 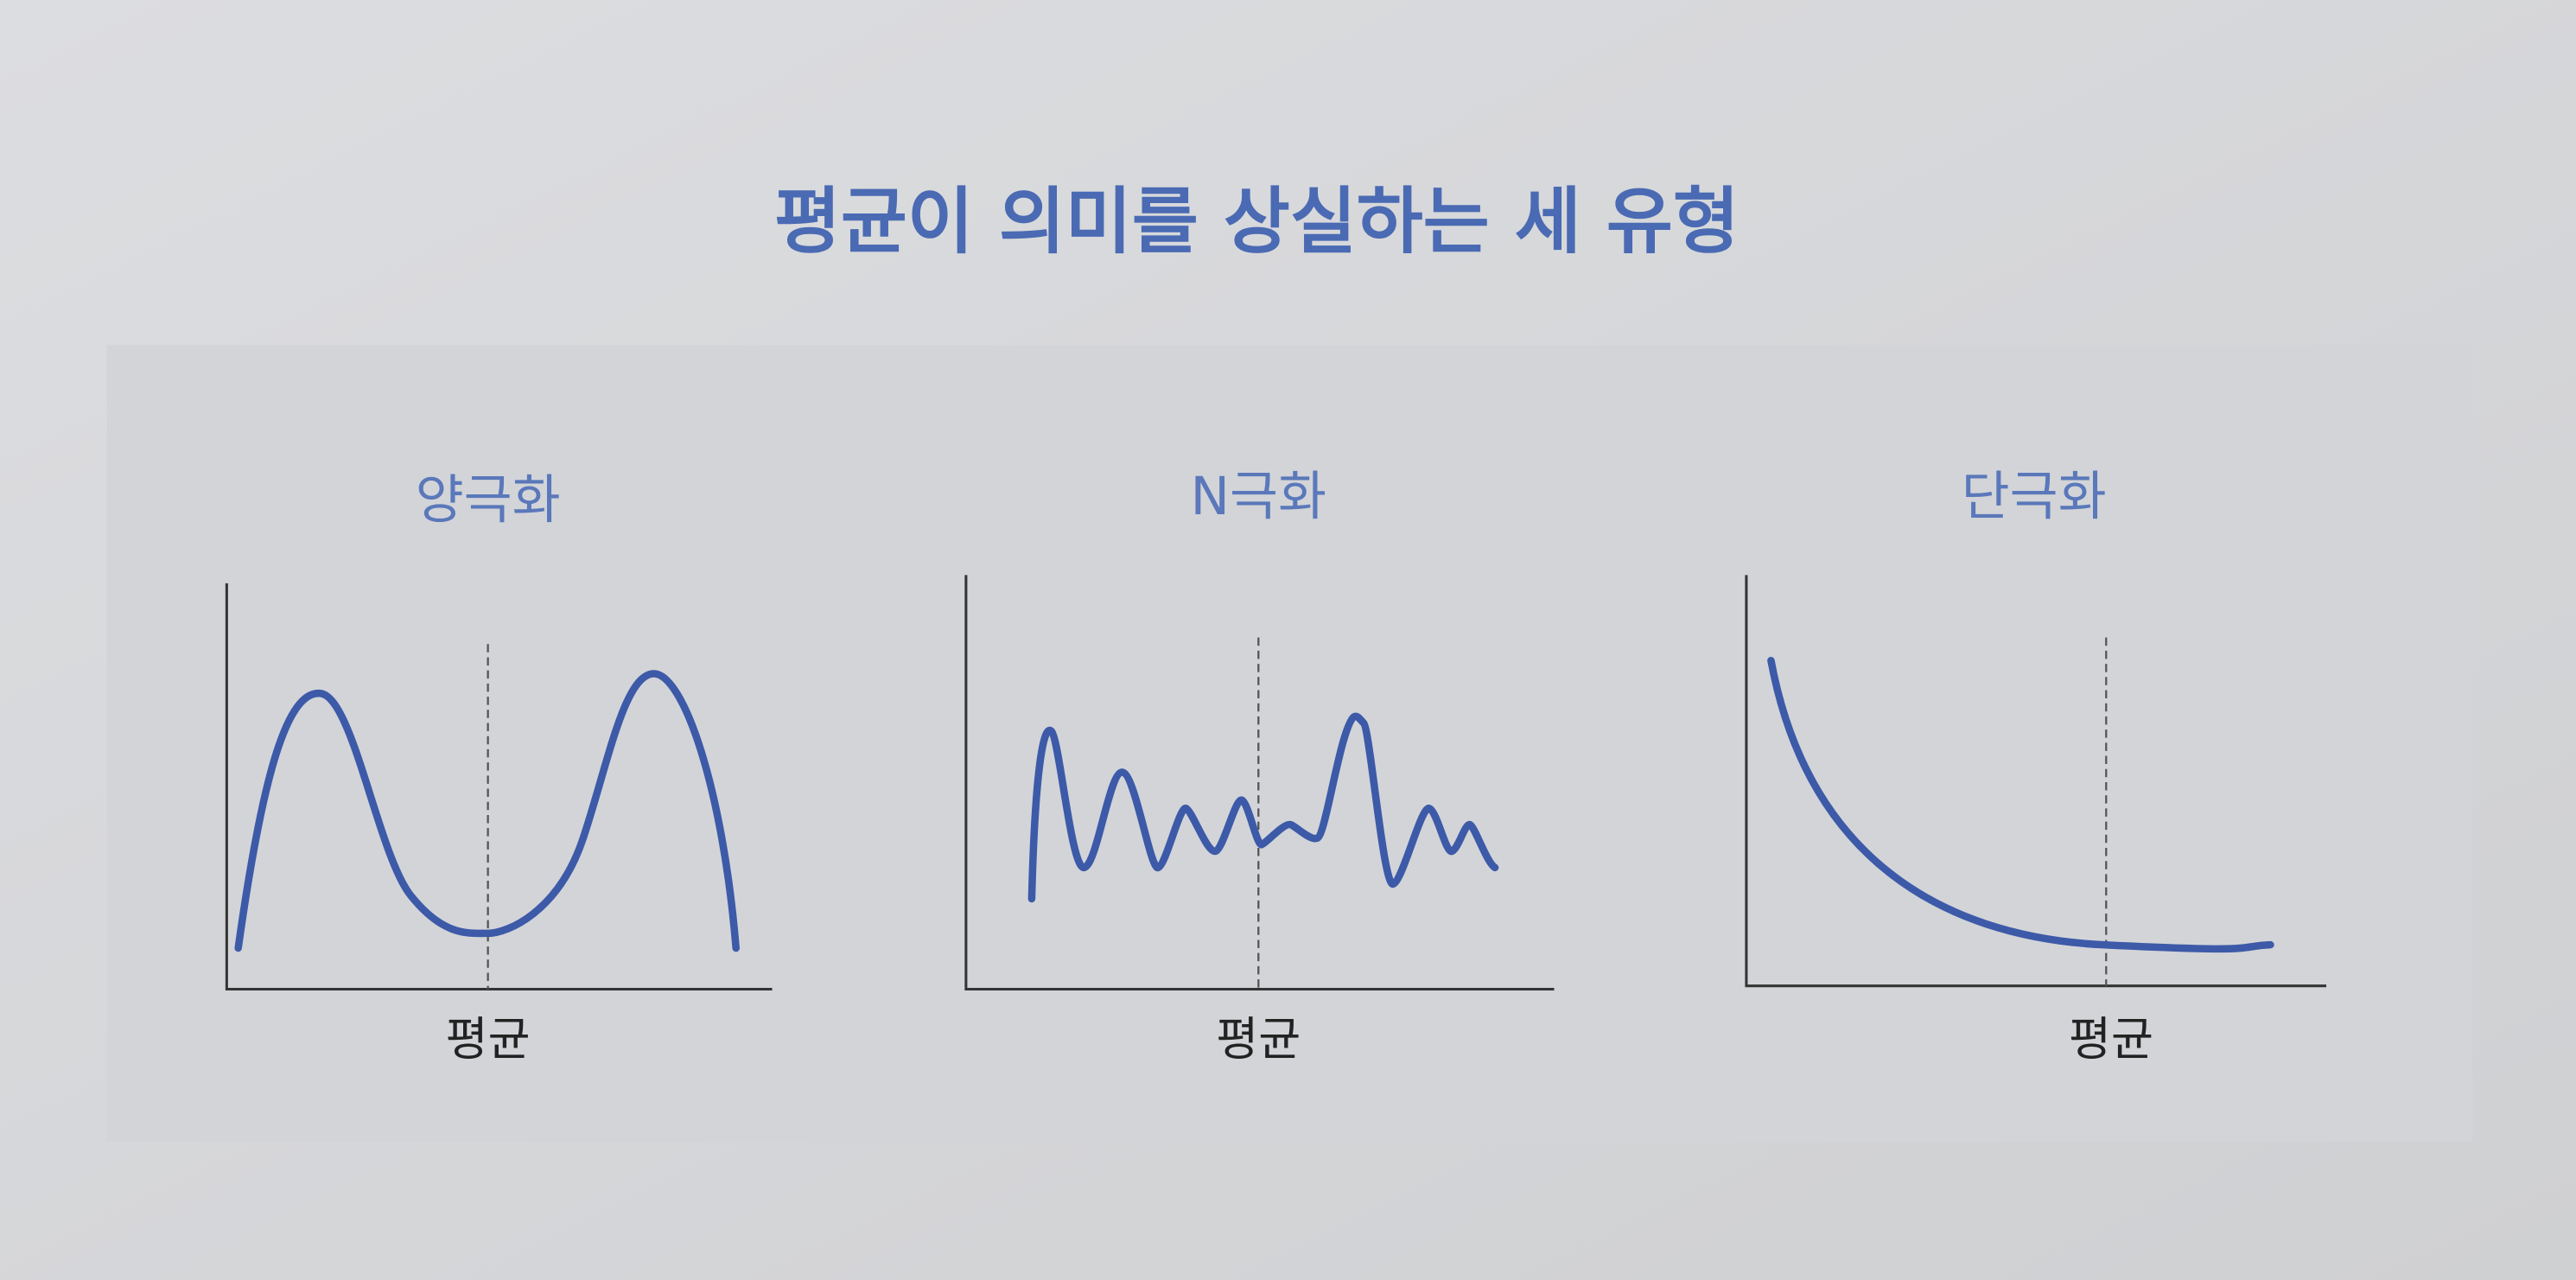 What do you see at coordinates (489, 500) in the screenshot?
I see `panel-label: 양극화` at bounding box center [489, 500].